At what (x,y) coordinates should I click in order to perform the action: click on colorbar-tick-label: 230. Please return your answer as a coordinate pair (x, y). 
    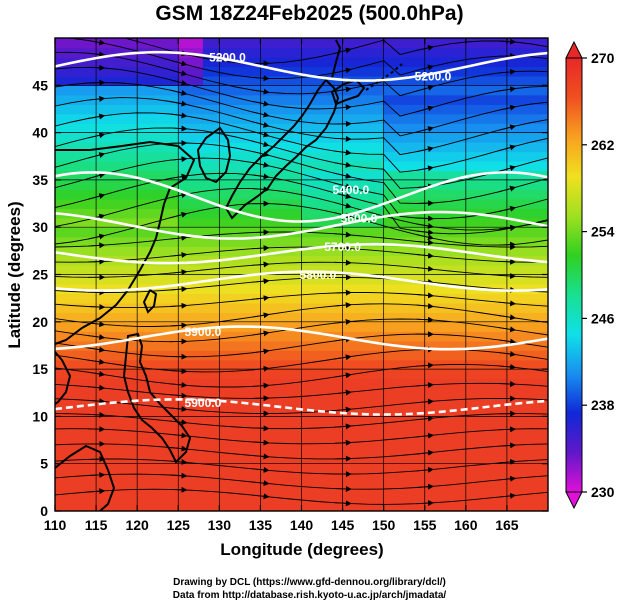
    Looking at the image, I should click on (603, 492).